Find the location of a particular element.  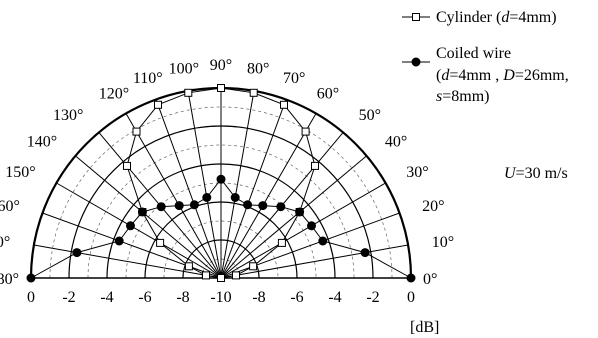

legend-cylinder-marker is located at coordinates (416, 17).